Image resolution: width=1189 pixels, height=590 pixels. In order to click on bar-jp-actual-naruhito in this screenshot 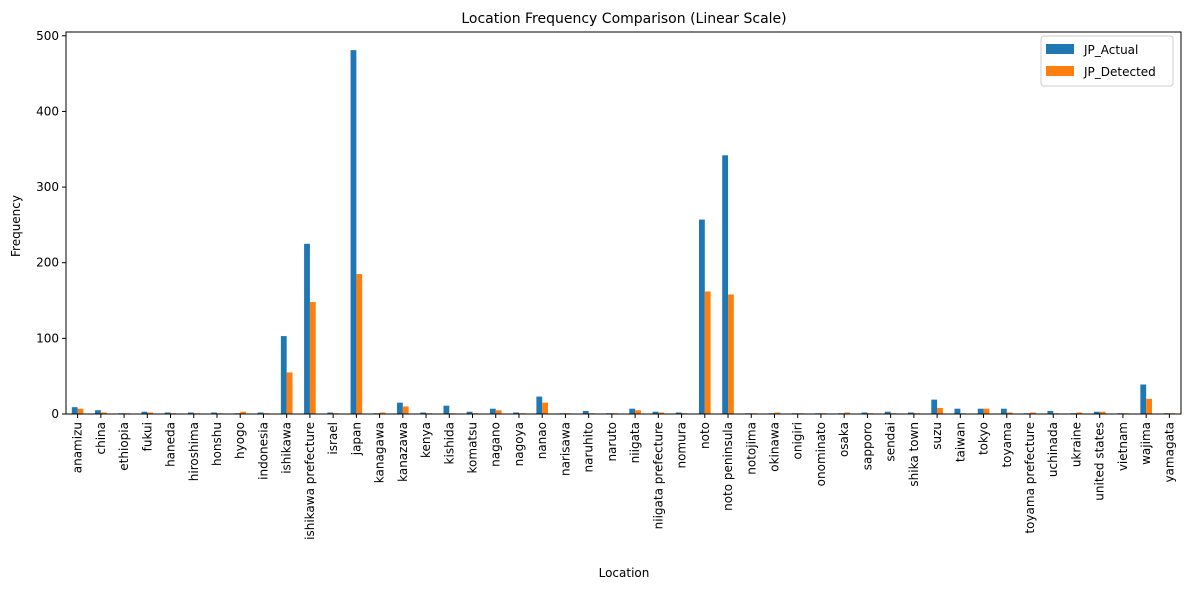, I will do `click(585, 412)`.